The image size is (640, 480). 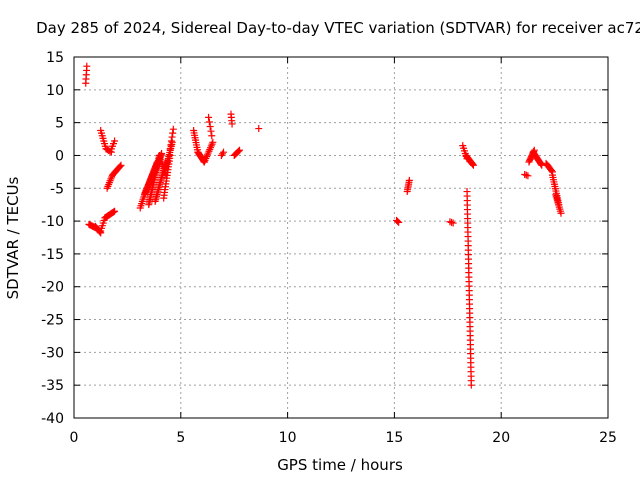 I want to click on x-tick-label: 15, so click(x=394, y=438).